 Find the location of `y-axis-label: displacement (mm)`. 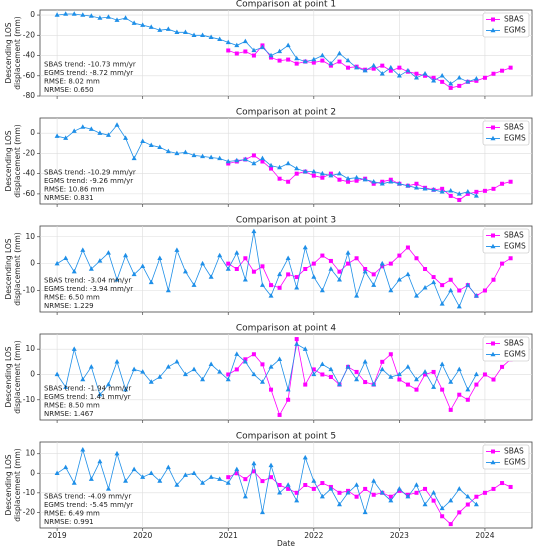

y-axis-label: displacement (mm) is located at coordinates (17, 484).